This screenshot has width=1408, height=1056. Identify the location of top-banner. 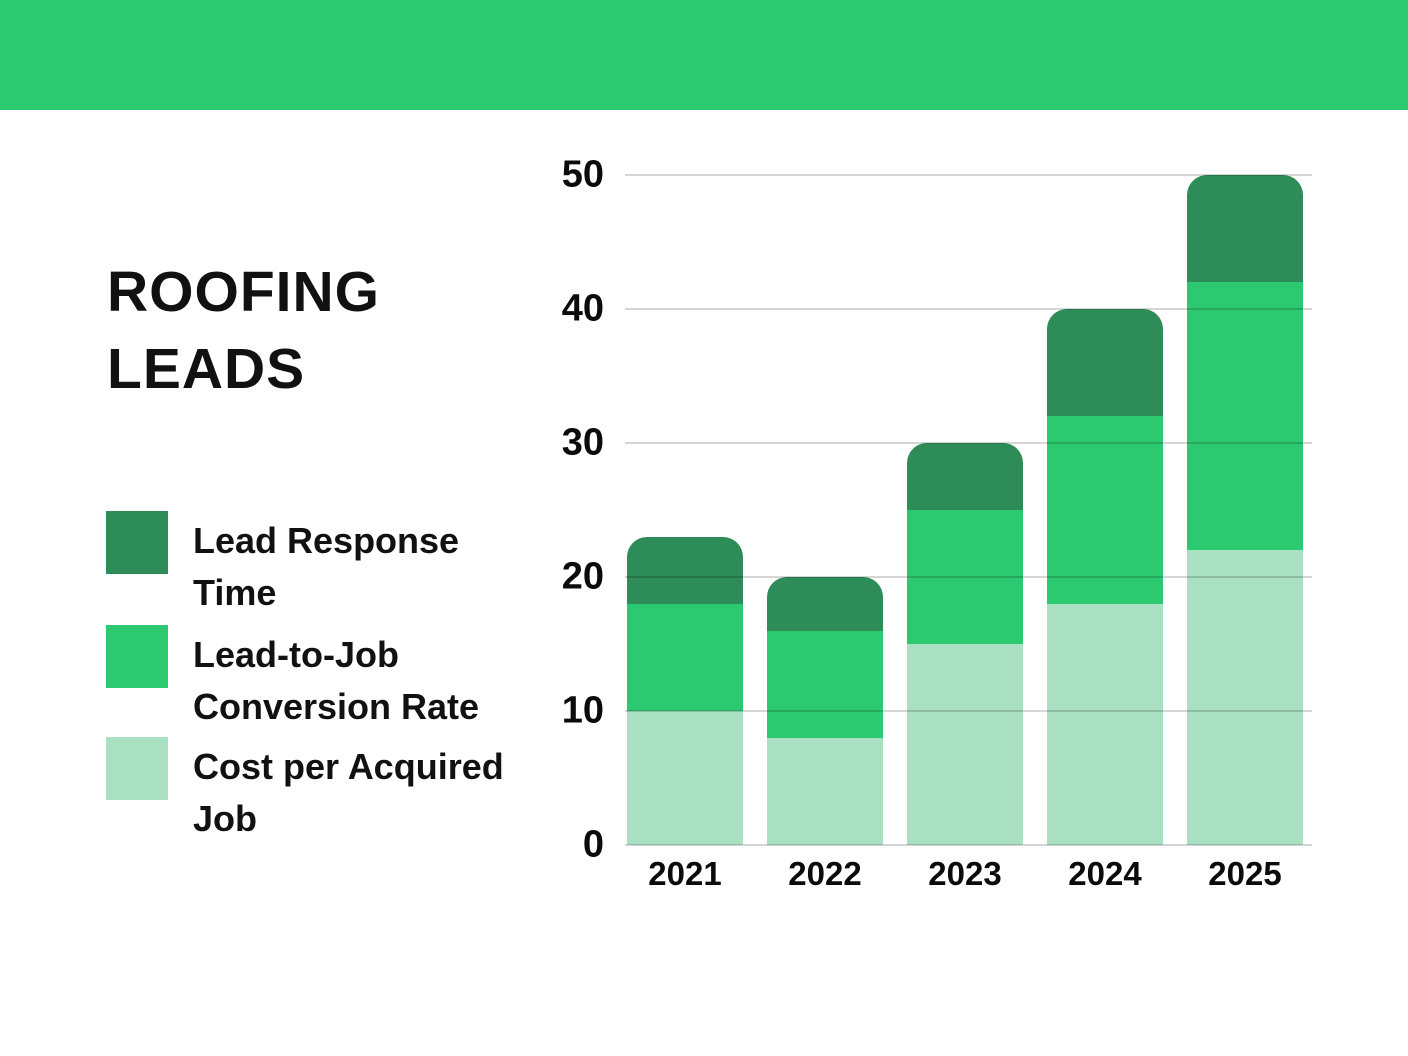
(704, 55).